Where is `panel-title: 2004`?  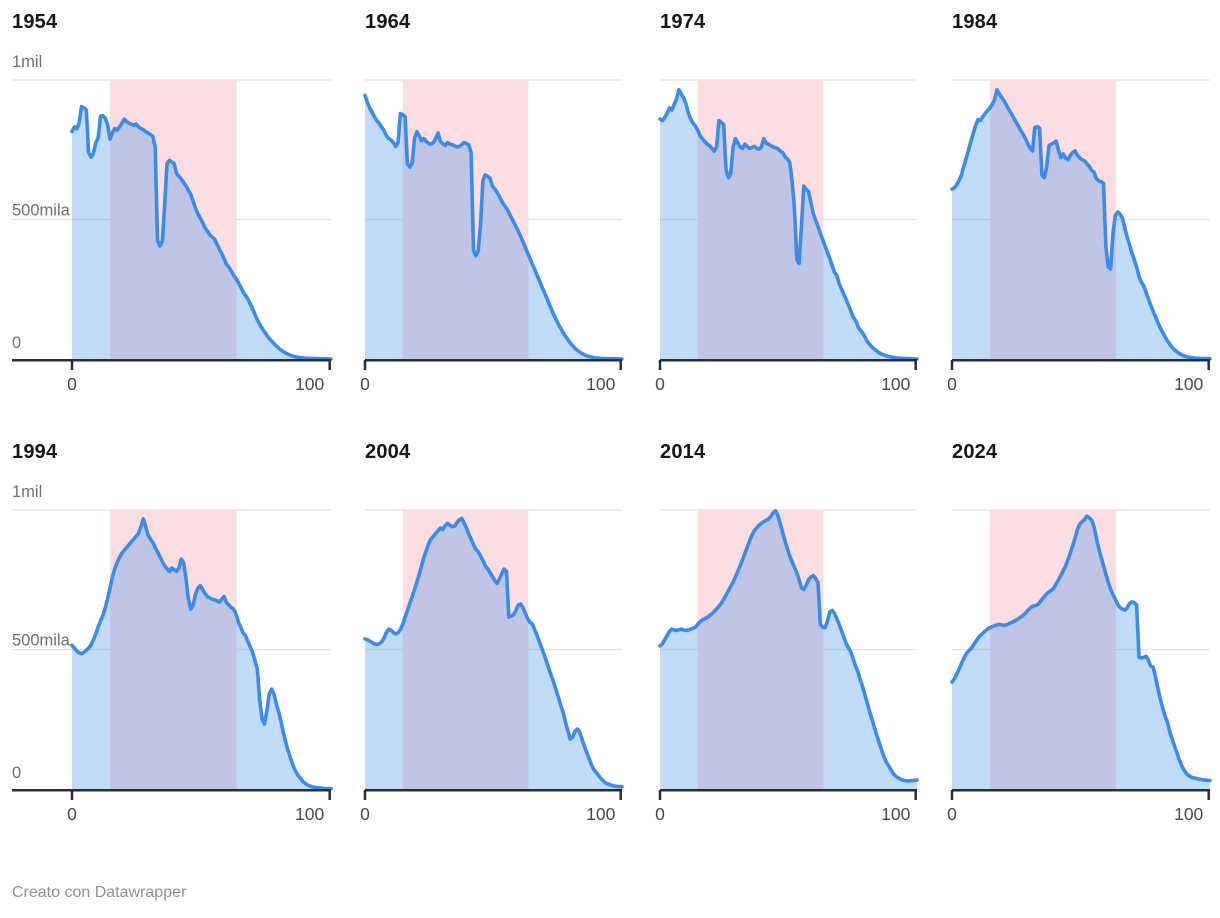 panel-title: 2004 is located at coordinates (388, 452).